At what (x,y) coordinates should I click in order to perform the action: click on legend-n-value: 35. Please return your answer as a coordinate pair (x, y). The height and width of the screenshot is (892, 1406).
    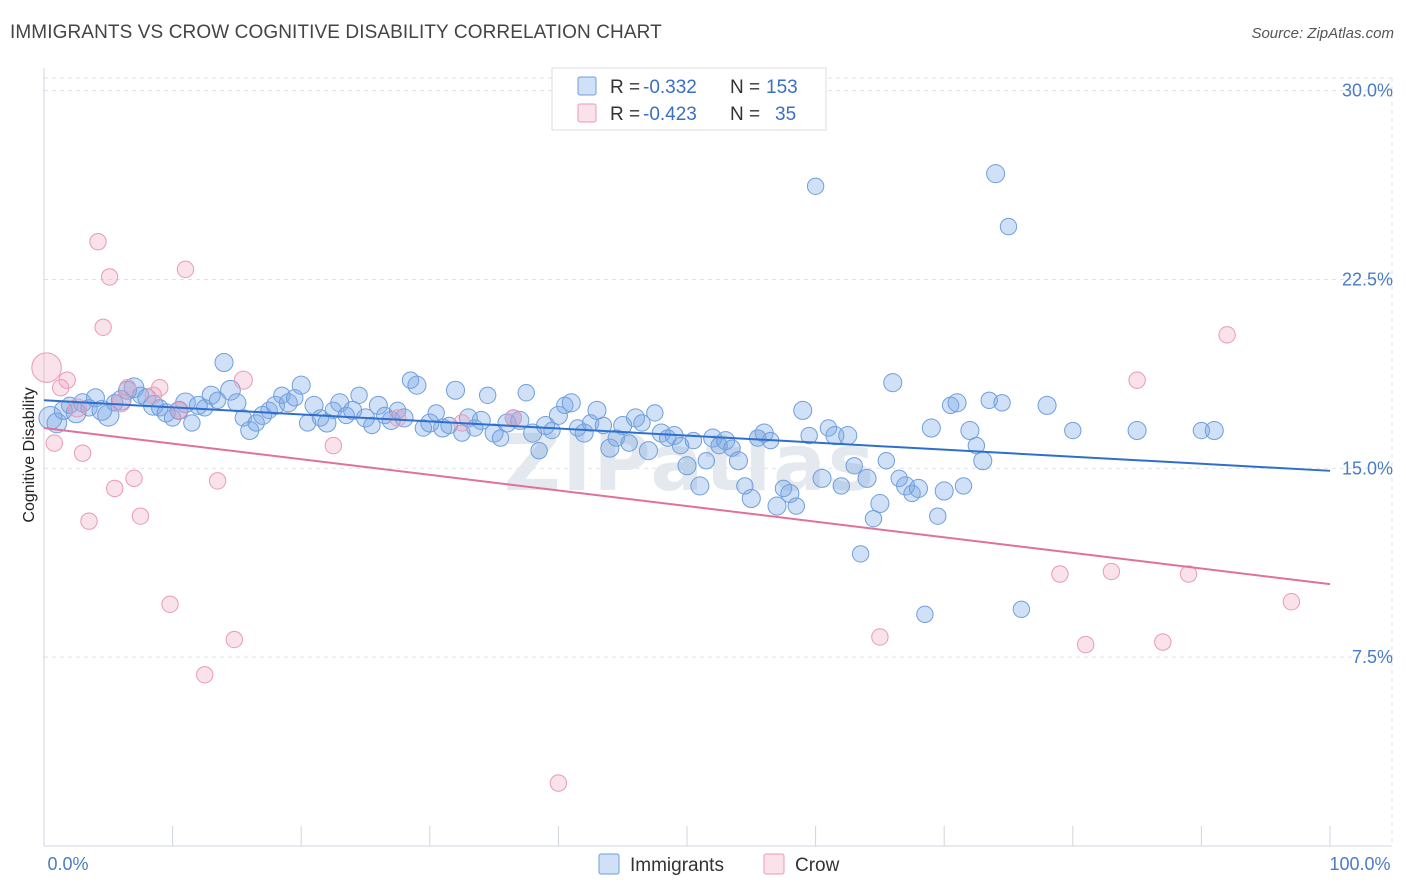
    Looking at the image, I should click on (785, 114).